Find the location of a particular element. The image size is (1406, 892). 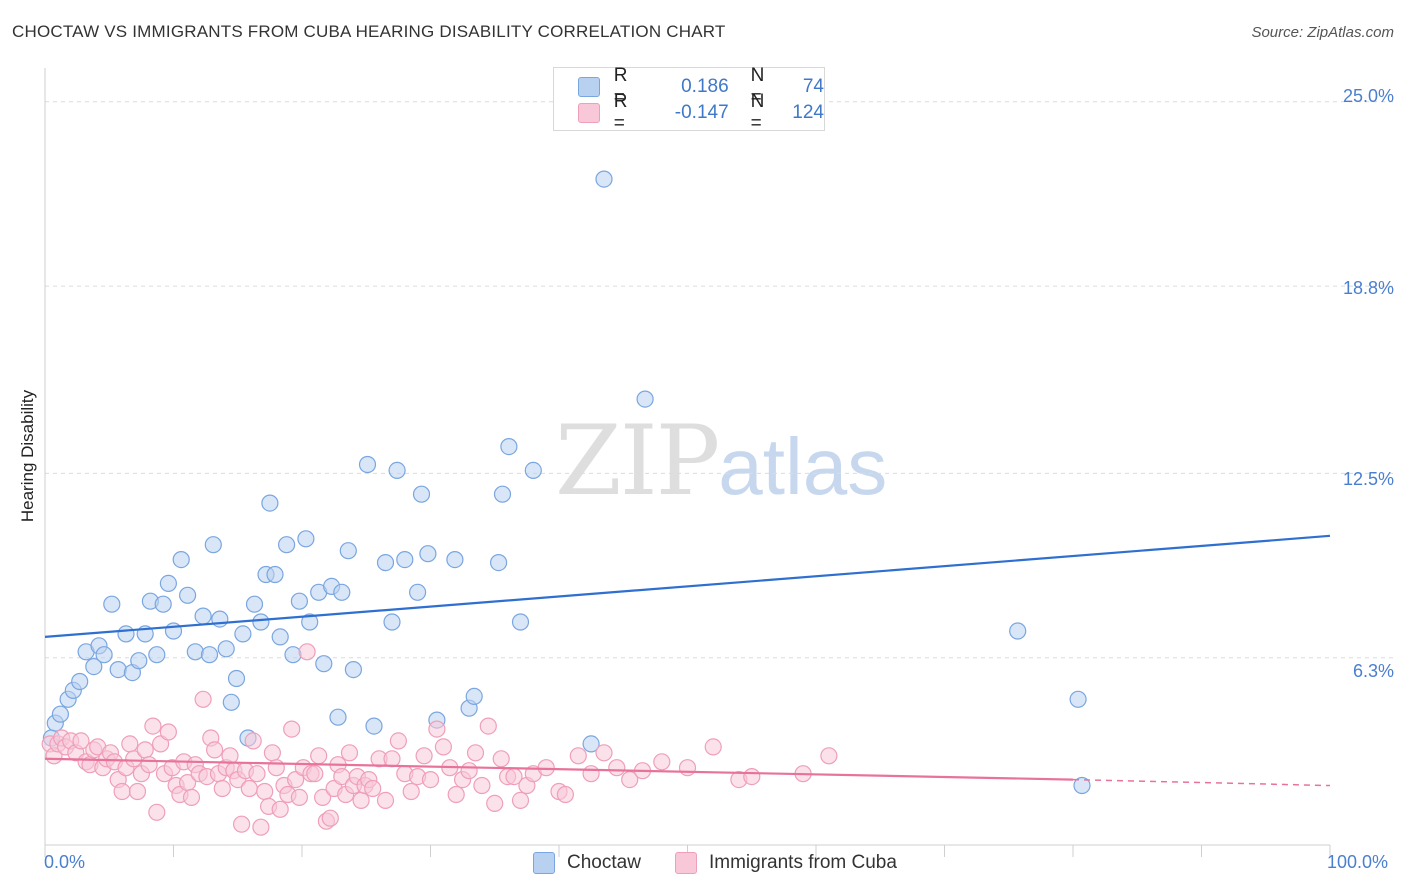

bottom-legend-label-choctaw: Choctaw is located at coordinates (604, 862).